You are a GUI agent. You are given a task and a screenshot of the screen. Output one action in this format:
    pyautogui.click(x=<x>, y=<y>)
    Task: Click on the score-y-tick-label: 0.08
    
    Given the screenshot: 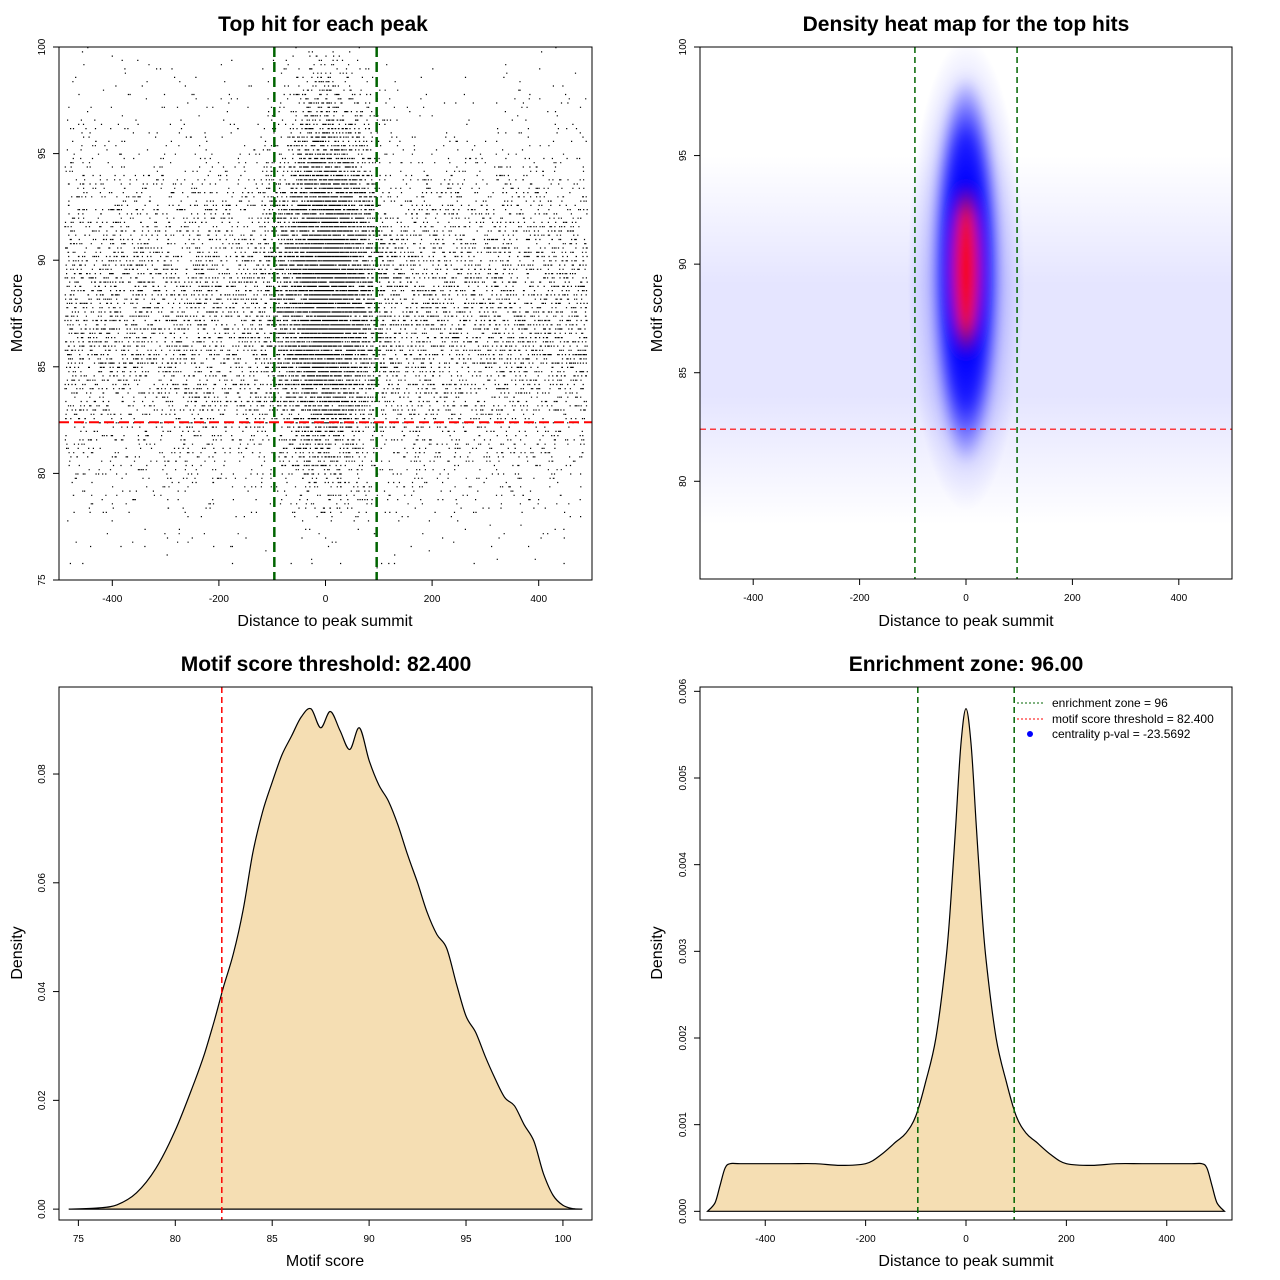 What is the action you would take?
    pyautogui.click(x=42, y=774)
    